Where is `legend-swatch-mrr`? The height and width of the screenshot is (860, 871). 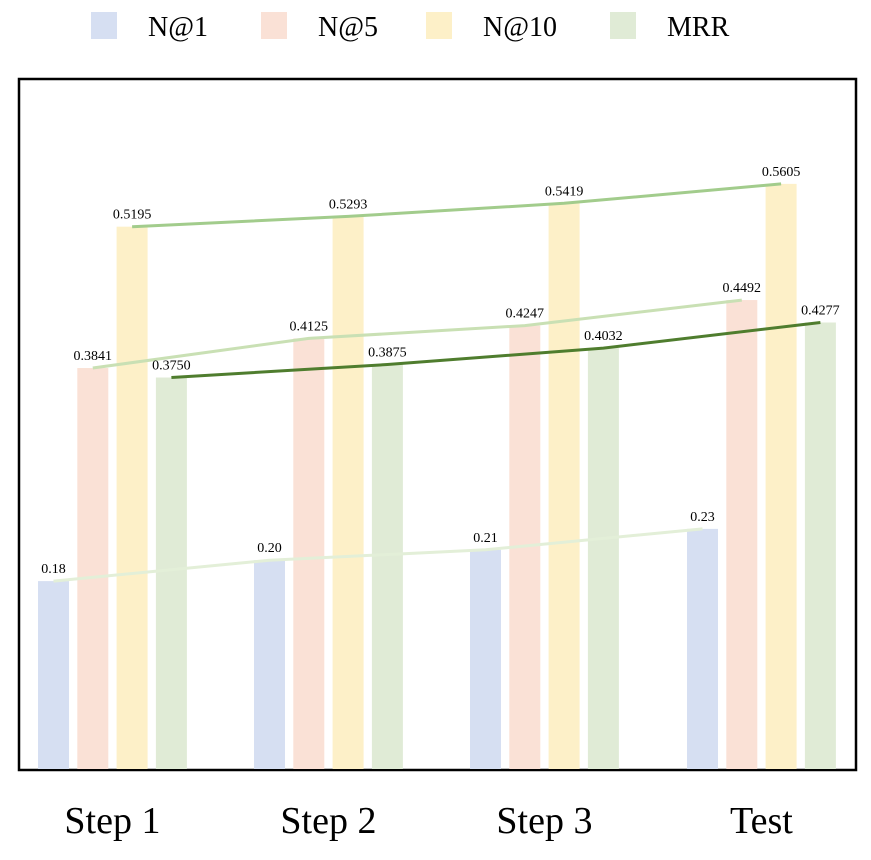
legend-swatch-mrr is located at coordinates (623, 25).